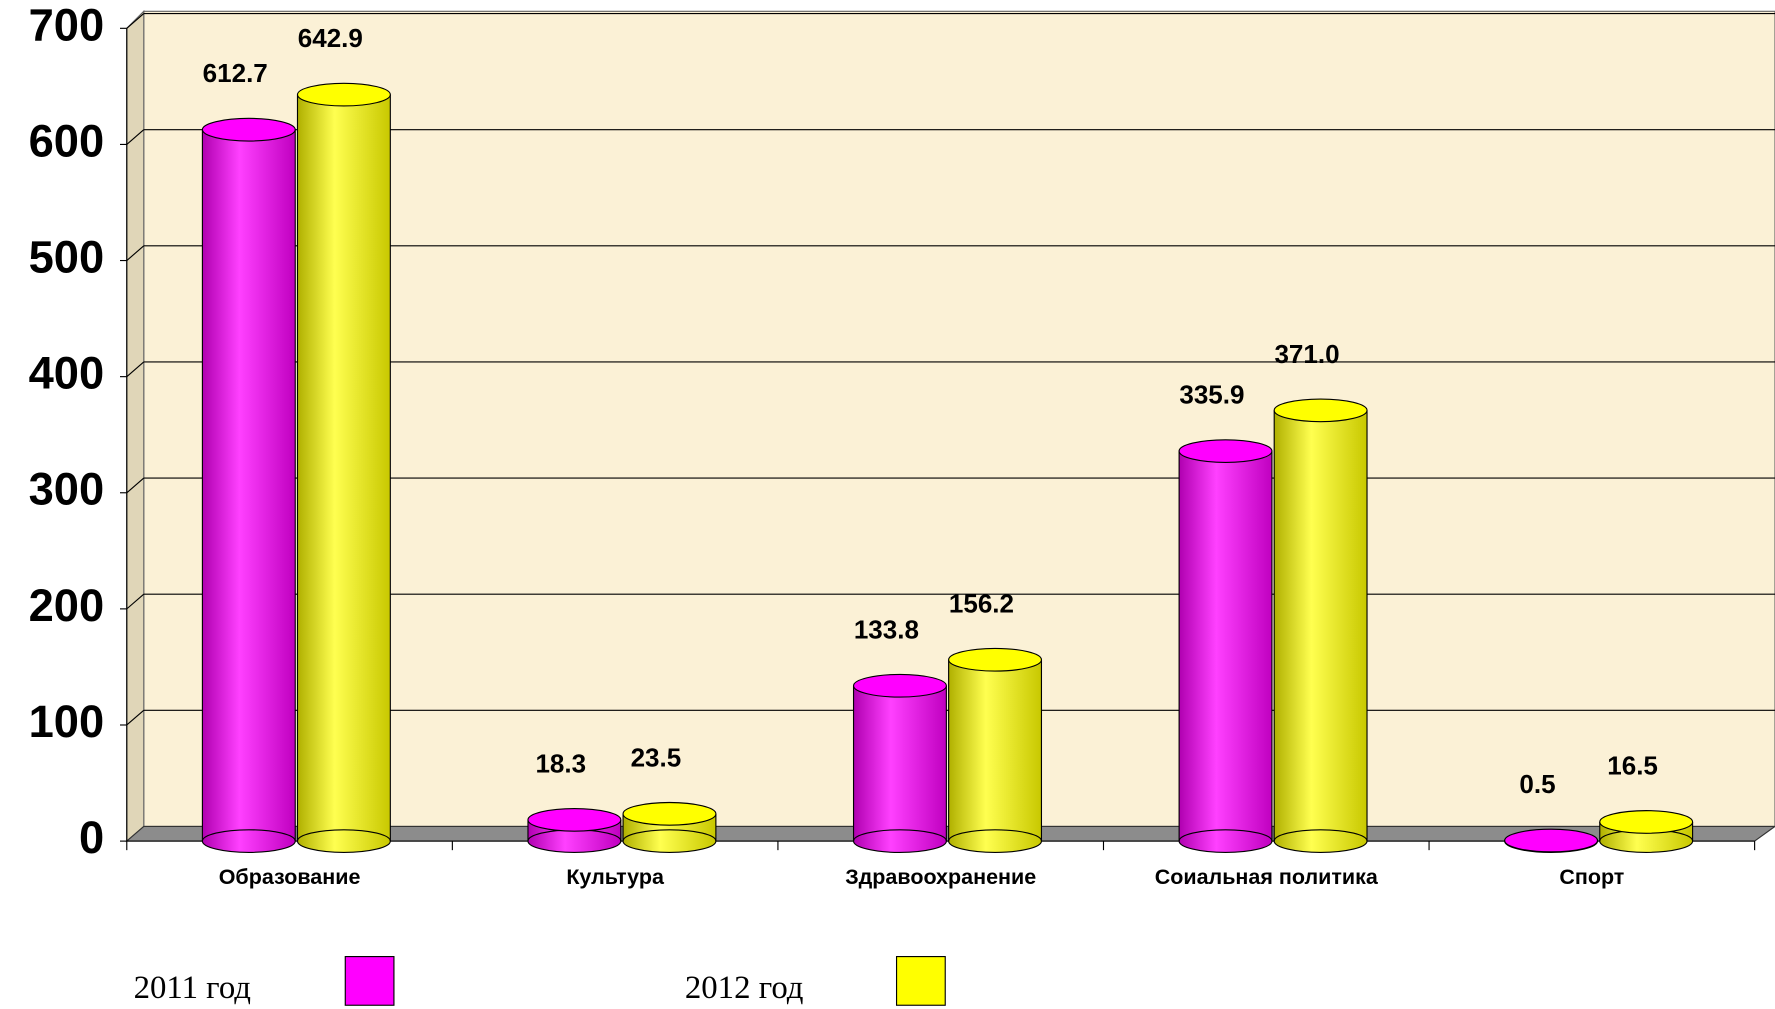 The height and width of the screenshot is (1009, 1775). Describe the element at coordinates (67, 605) in the screenshot. I see `y-tick-label: 200` at that location.